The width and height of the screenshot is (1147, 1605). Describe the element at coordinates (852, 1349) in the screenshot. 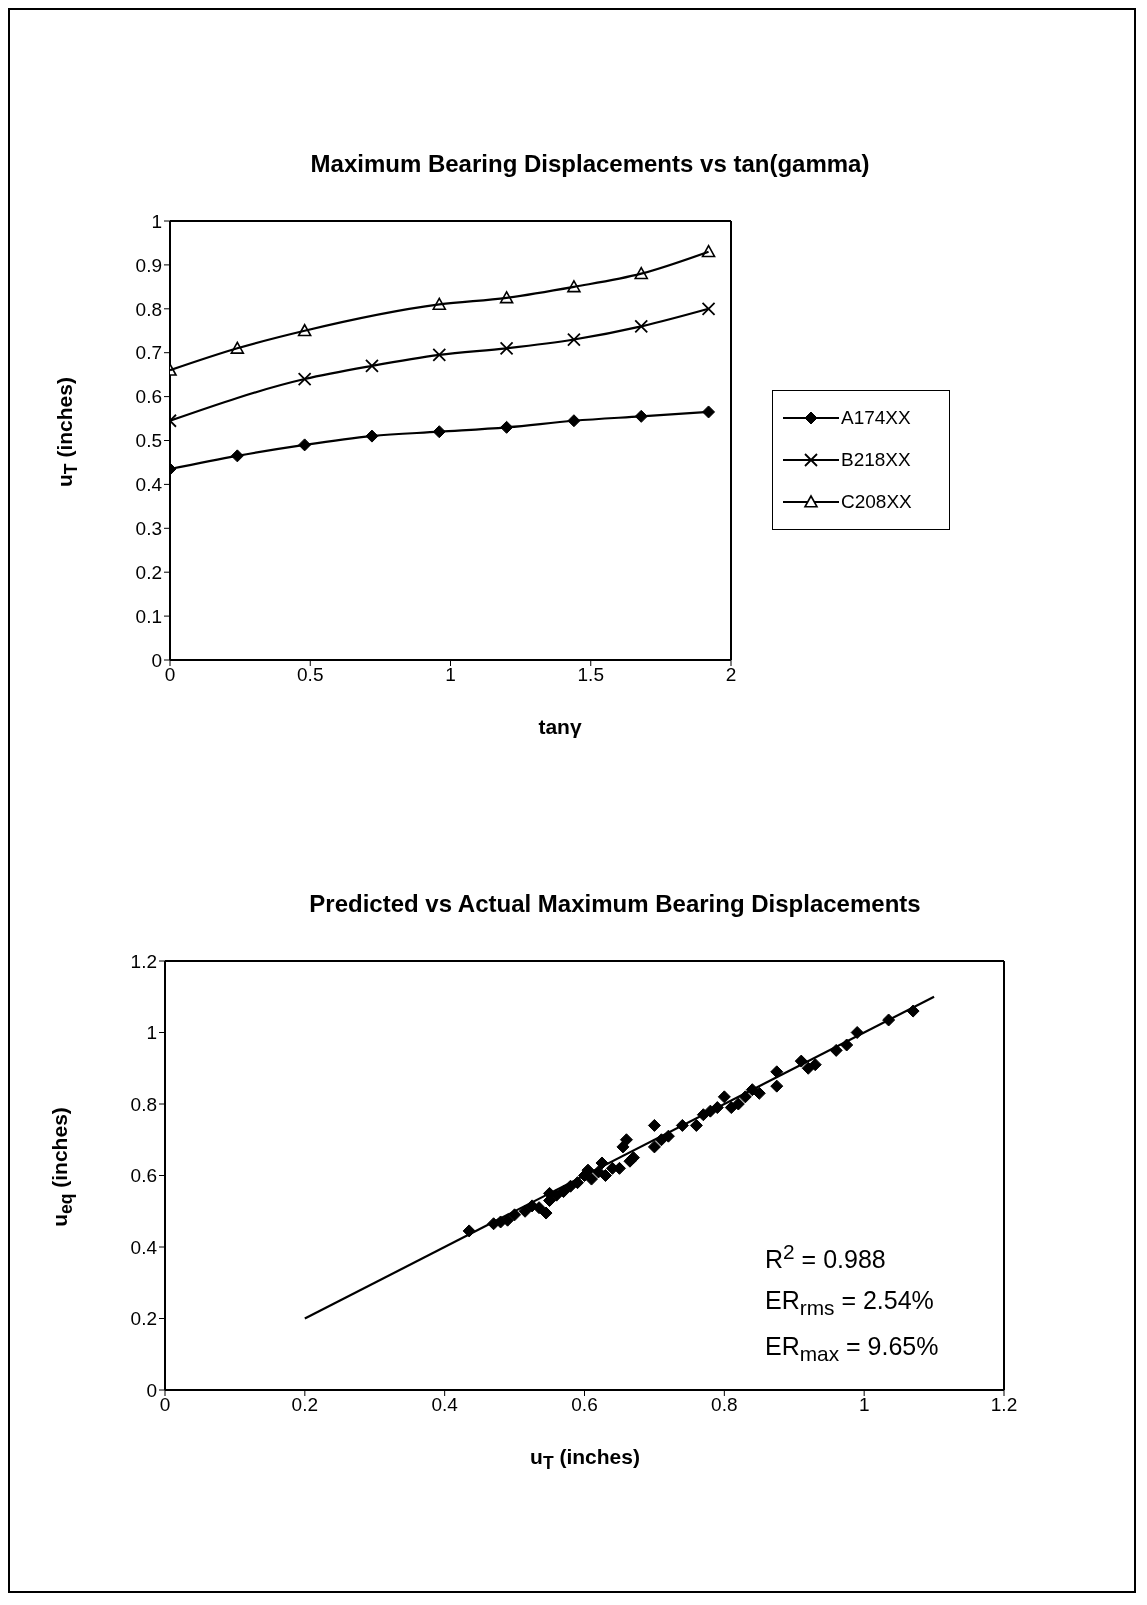

I see `annotation: ER$_{max}$ = 9.65%` at that location.